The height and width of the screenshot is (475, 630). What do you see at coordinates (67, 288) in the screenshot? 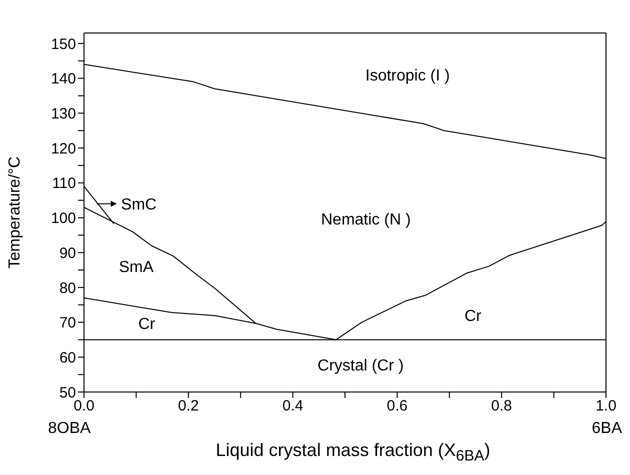
I see `y-tick-label: 80` at bounding box center [67, 288].